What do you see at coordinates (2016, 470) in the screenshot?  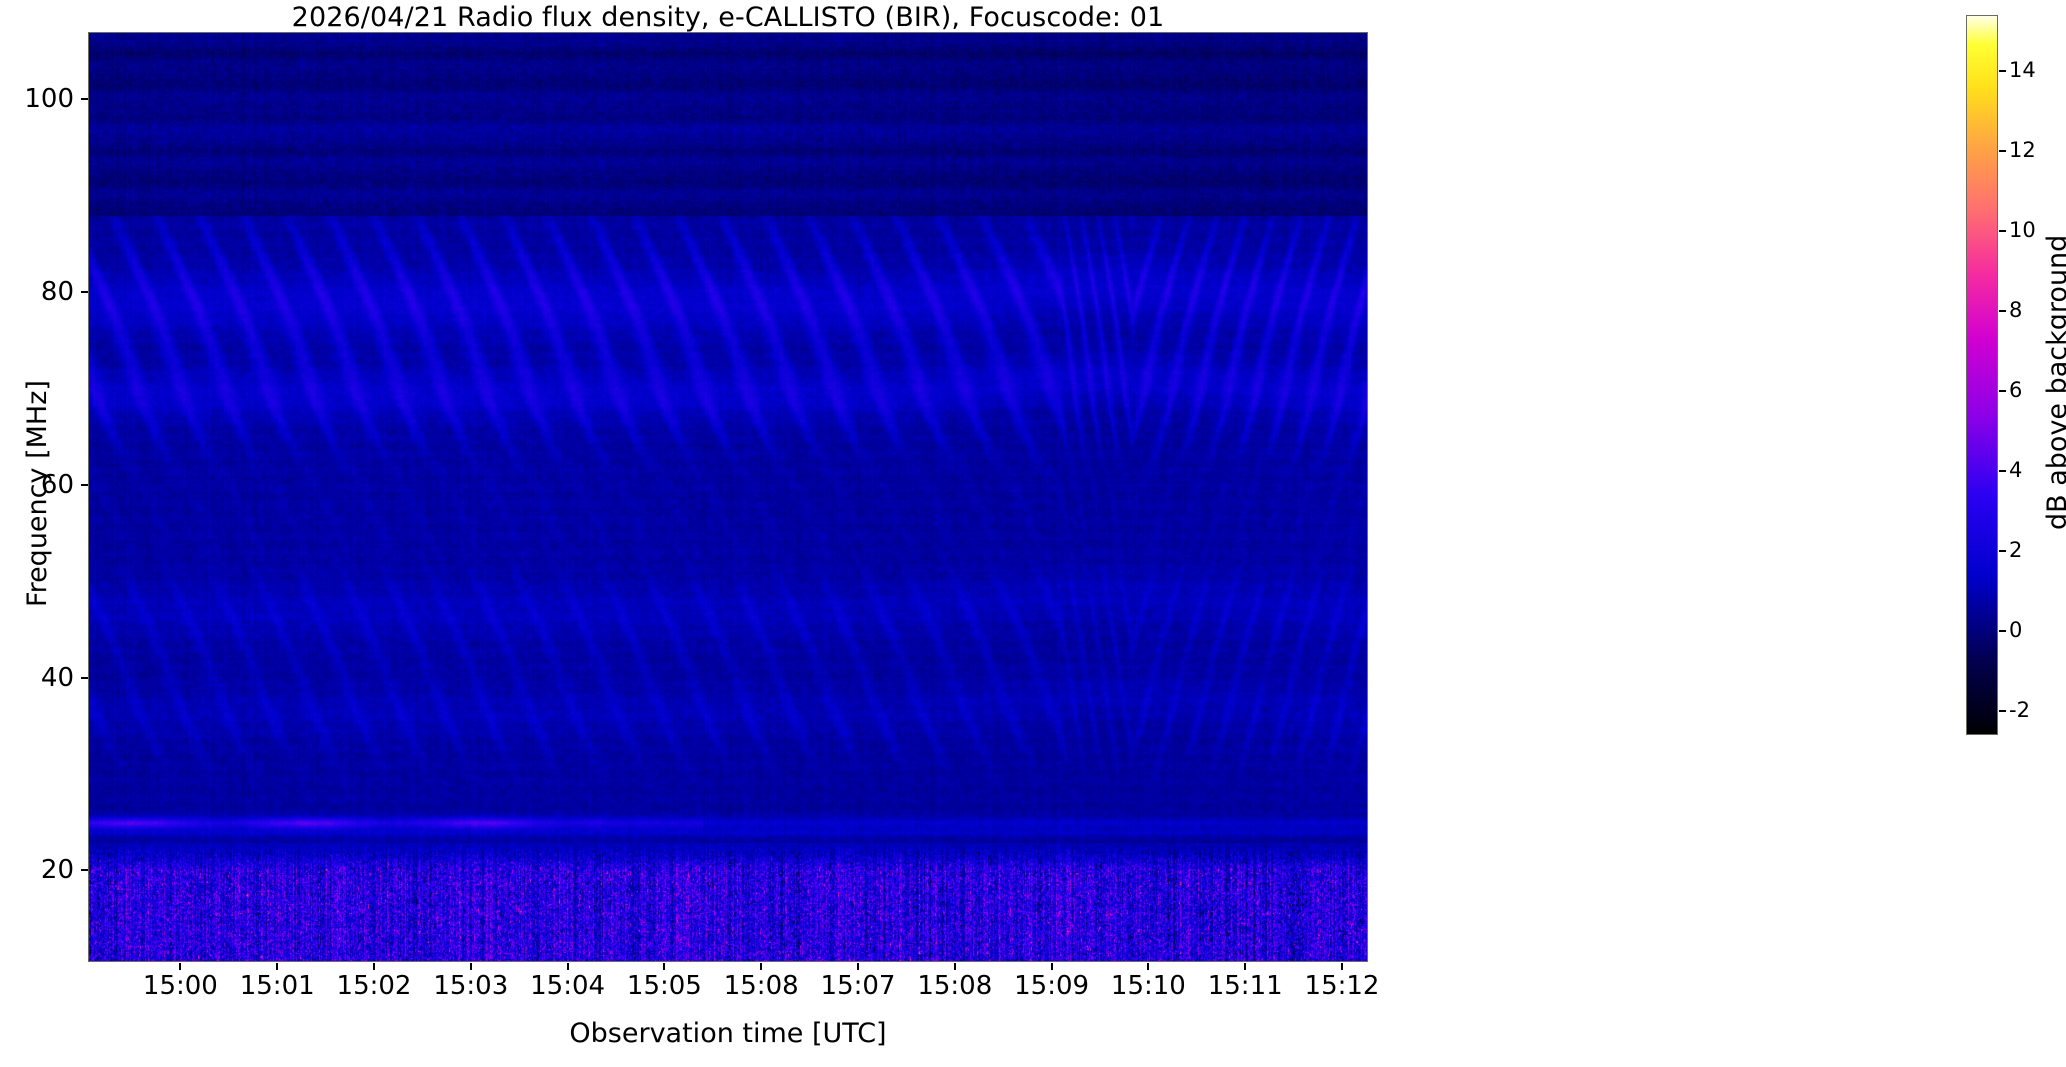 I see `colorbar-tick-label: 4` at bounding box center [2016, 470].